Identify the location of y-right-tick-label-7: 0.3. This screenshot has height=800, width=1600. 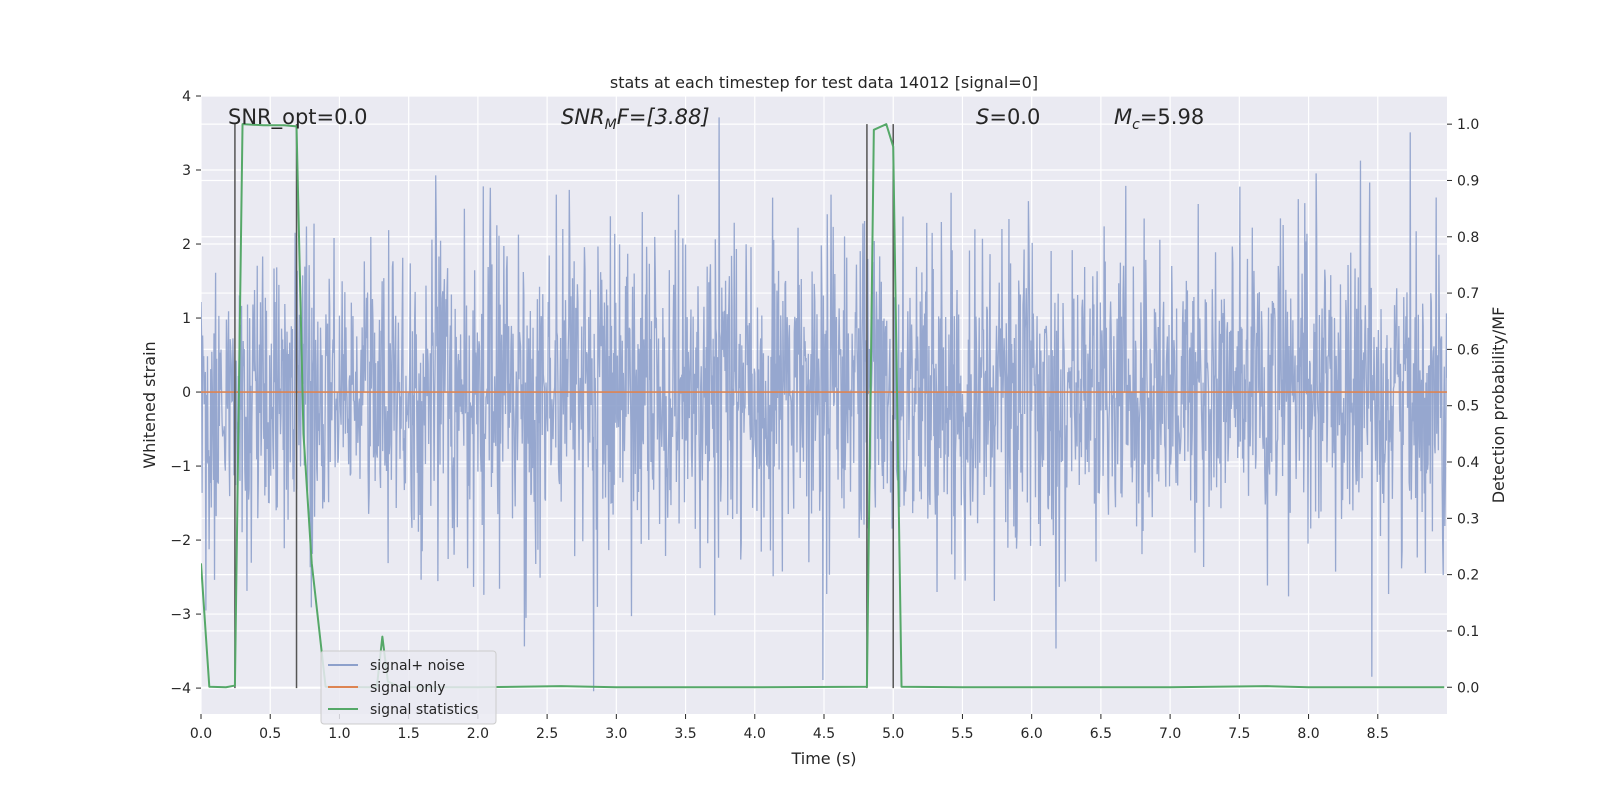
(1468, 519).